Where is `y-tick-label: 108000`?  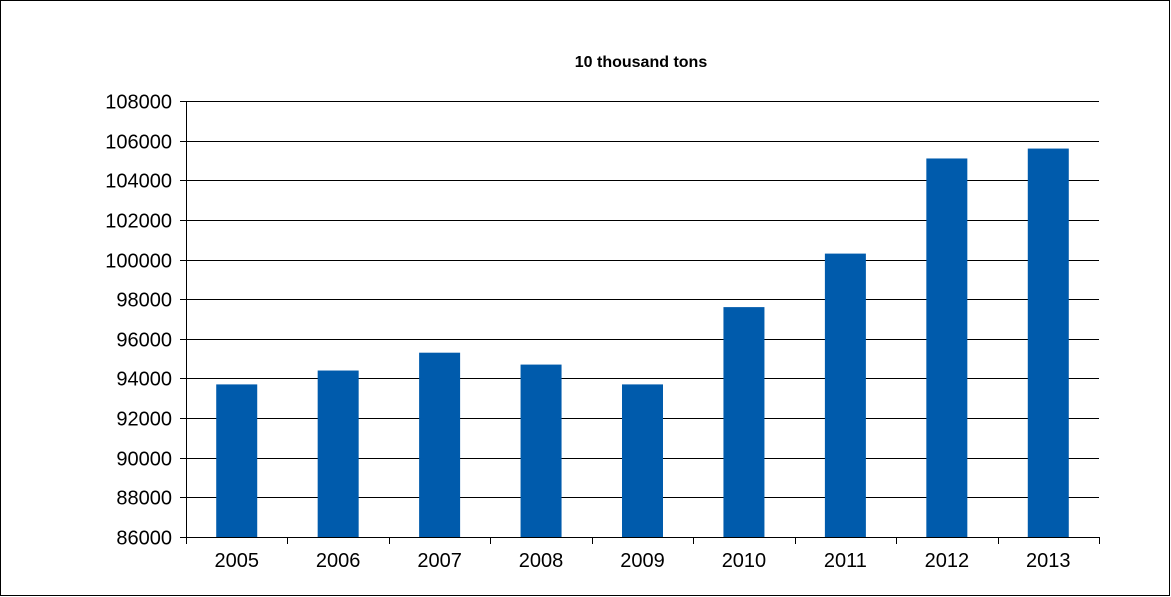
y-tick-label: 108000 is located at coordinates (138, 103).